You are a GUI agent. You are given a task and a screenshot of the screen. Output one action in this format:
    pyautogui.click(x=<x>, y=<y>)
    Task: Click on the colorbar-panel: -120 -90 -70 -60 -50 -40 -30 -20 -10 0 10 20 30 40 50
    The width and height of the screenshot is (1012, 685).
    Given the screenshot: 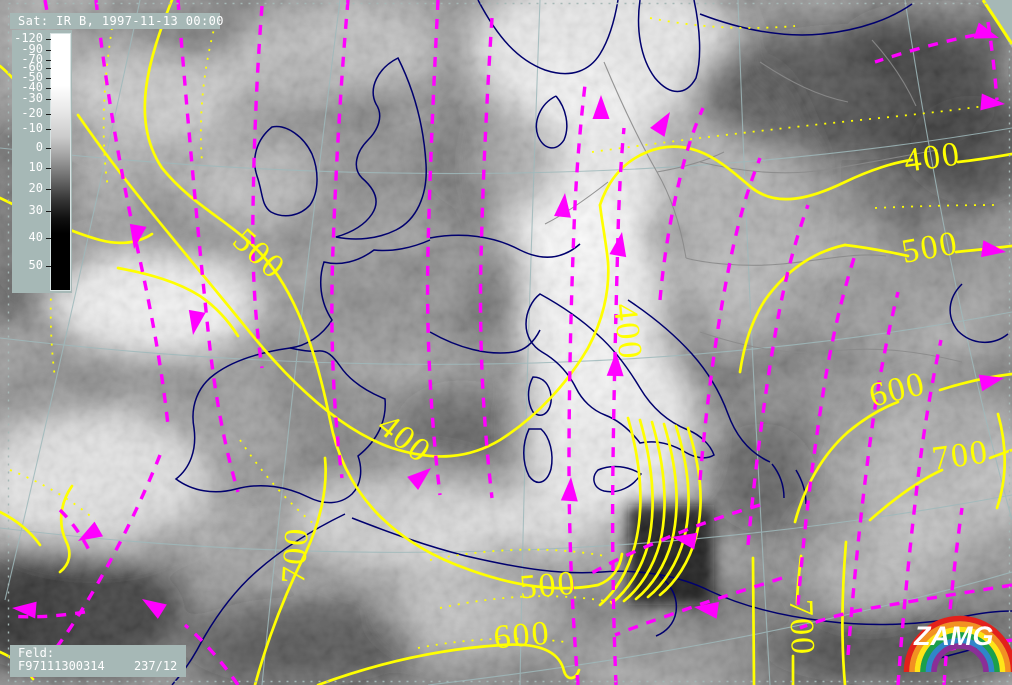 What is the action you would take?
    pyautogui.click(x=42, y=161)
    